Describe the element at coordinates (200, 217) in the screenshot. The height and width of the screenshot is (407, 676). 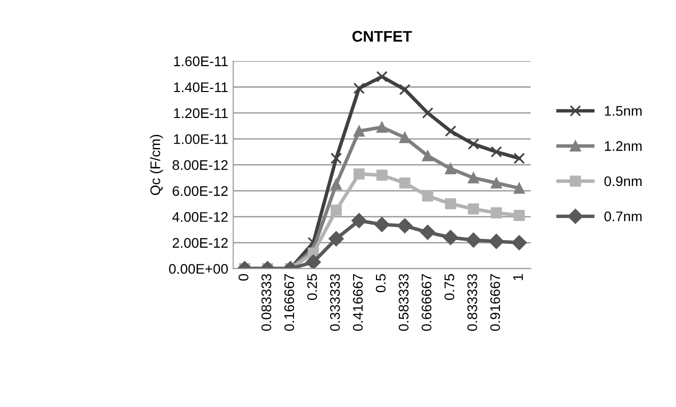
I see `y-tick-label: 4.00E-12` at that location.